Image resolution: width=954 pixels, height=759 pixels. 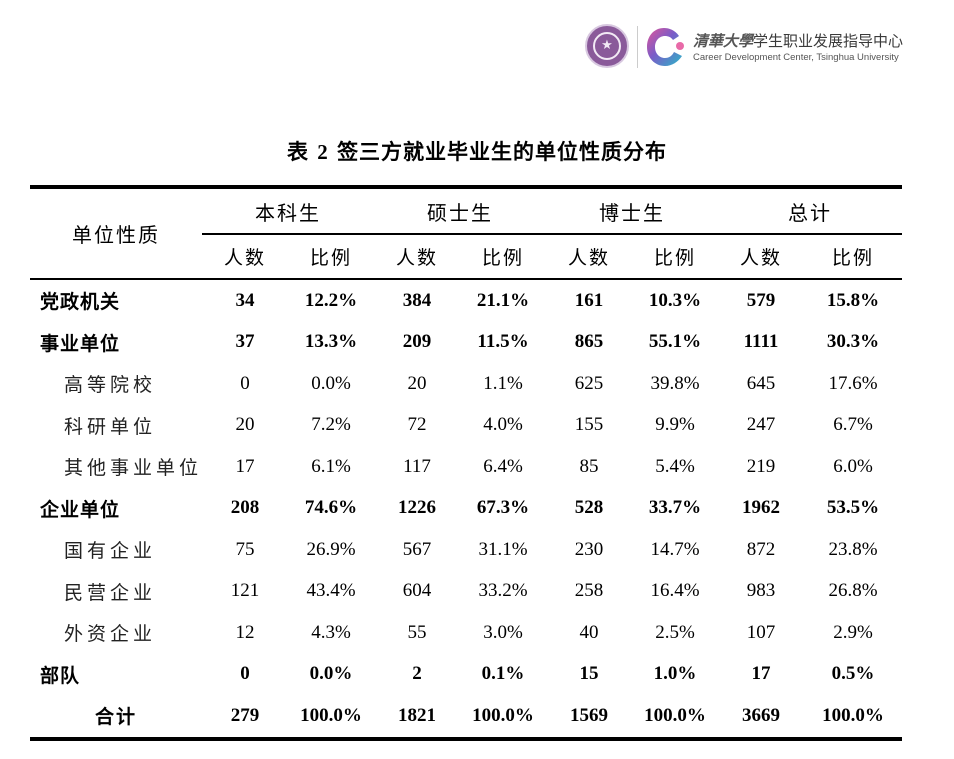 I want to click on cell: 219, so click(x=761, y=466).